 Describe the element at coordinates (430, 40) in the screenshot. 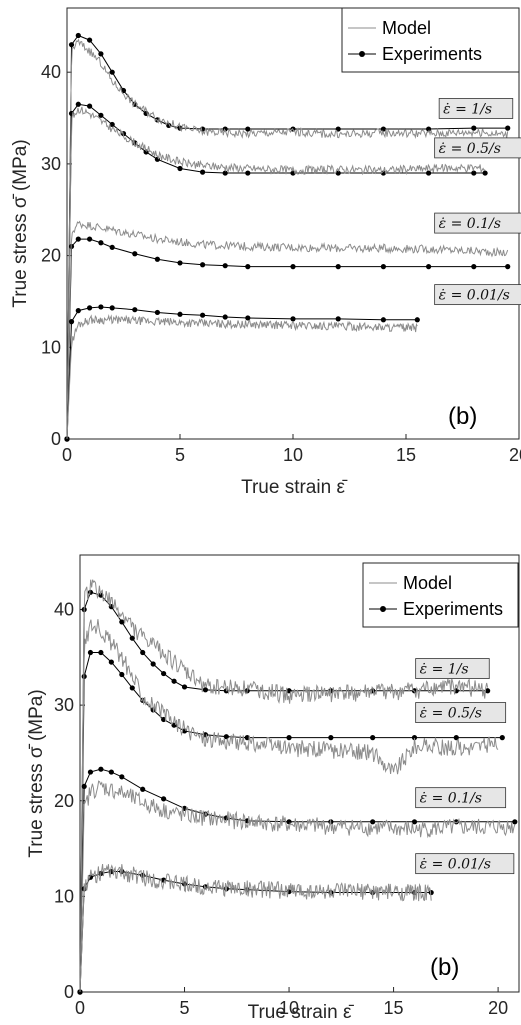

I see `legend: Model Experiments` at that location.